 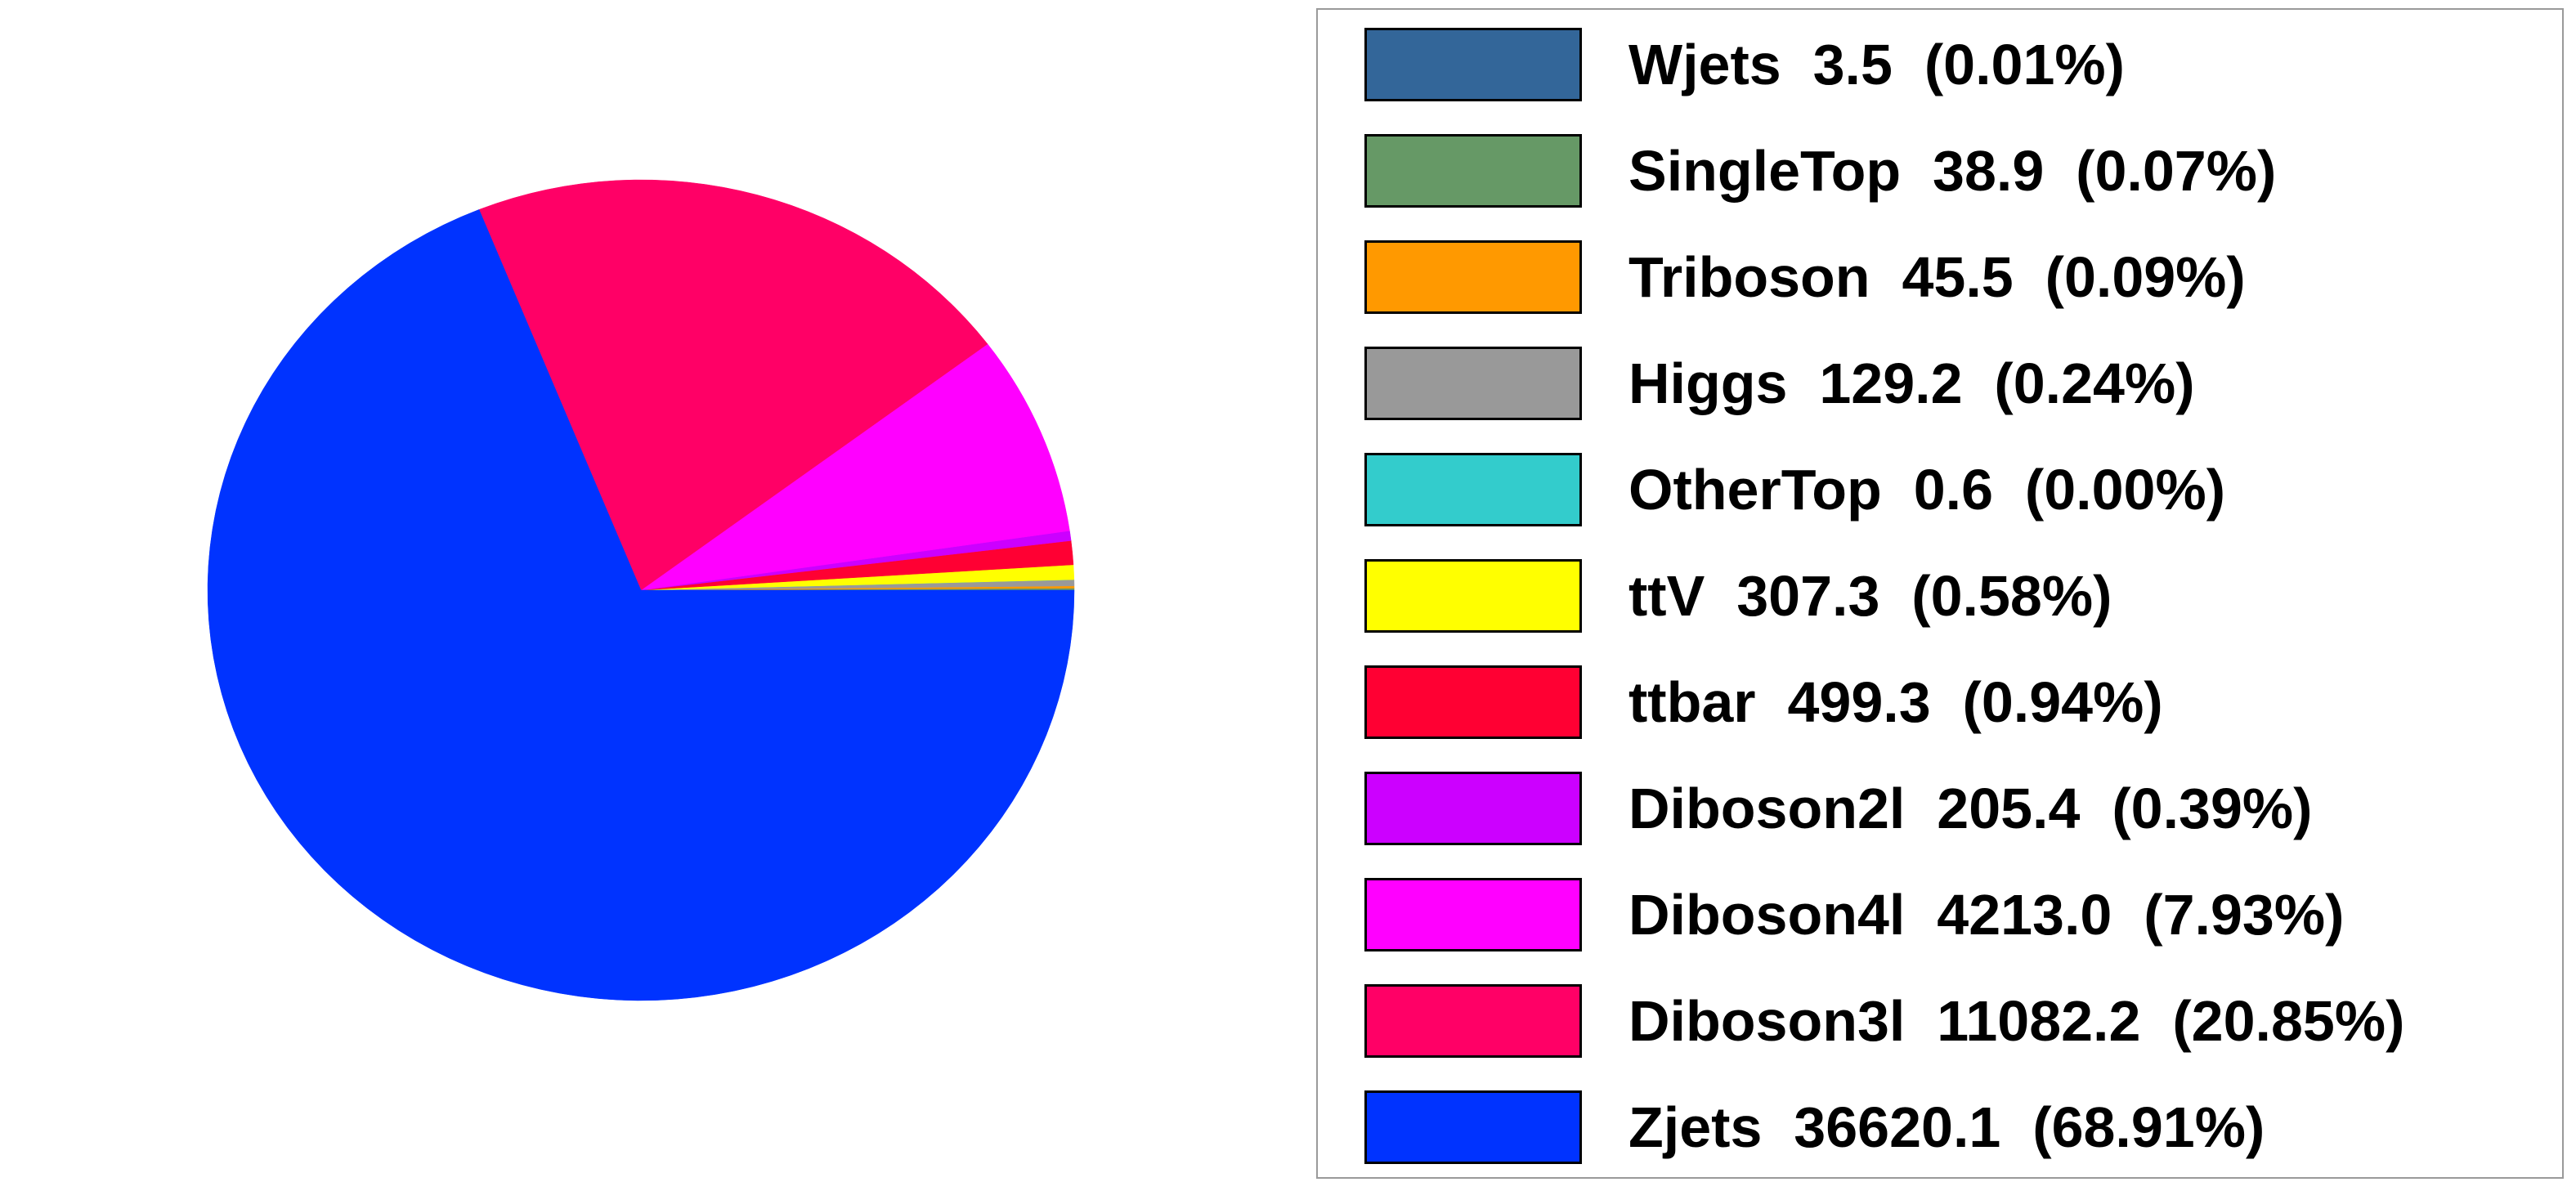 I want to click on legend-item-zjets: Zjets 36620.1 (68.91%), so click(x=1940, y=1125).